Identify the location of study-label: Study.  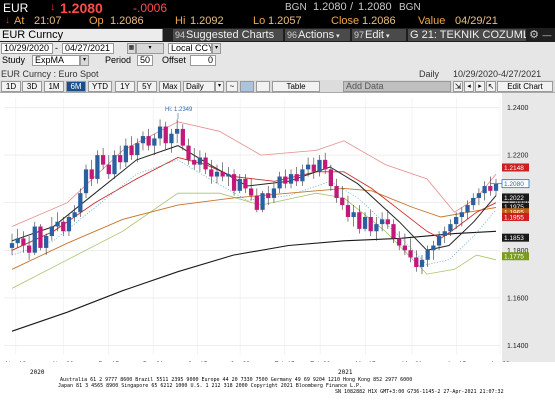
(14, 60).